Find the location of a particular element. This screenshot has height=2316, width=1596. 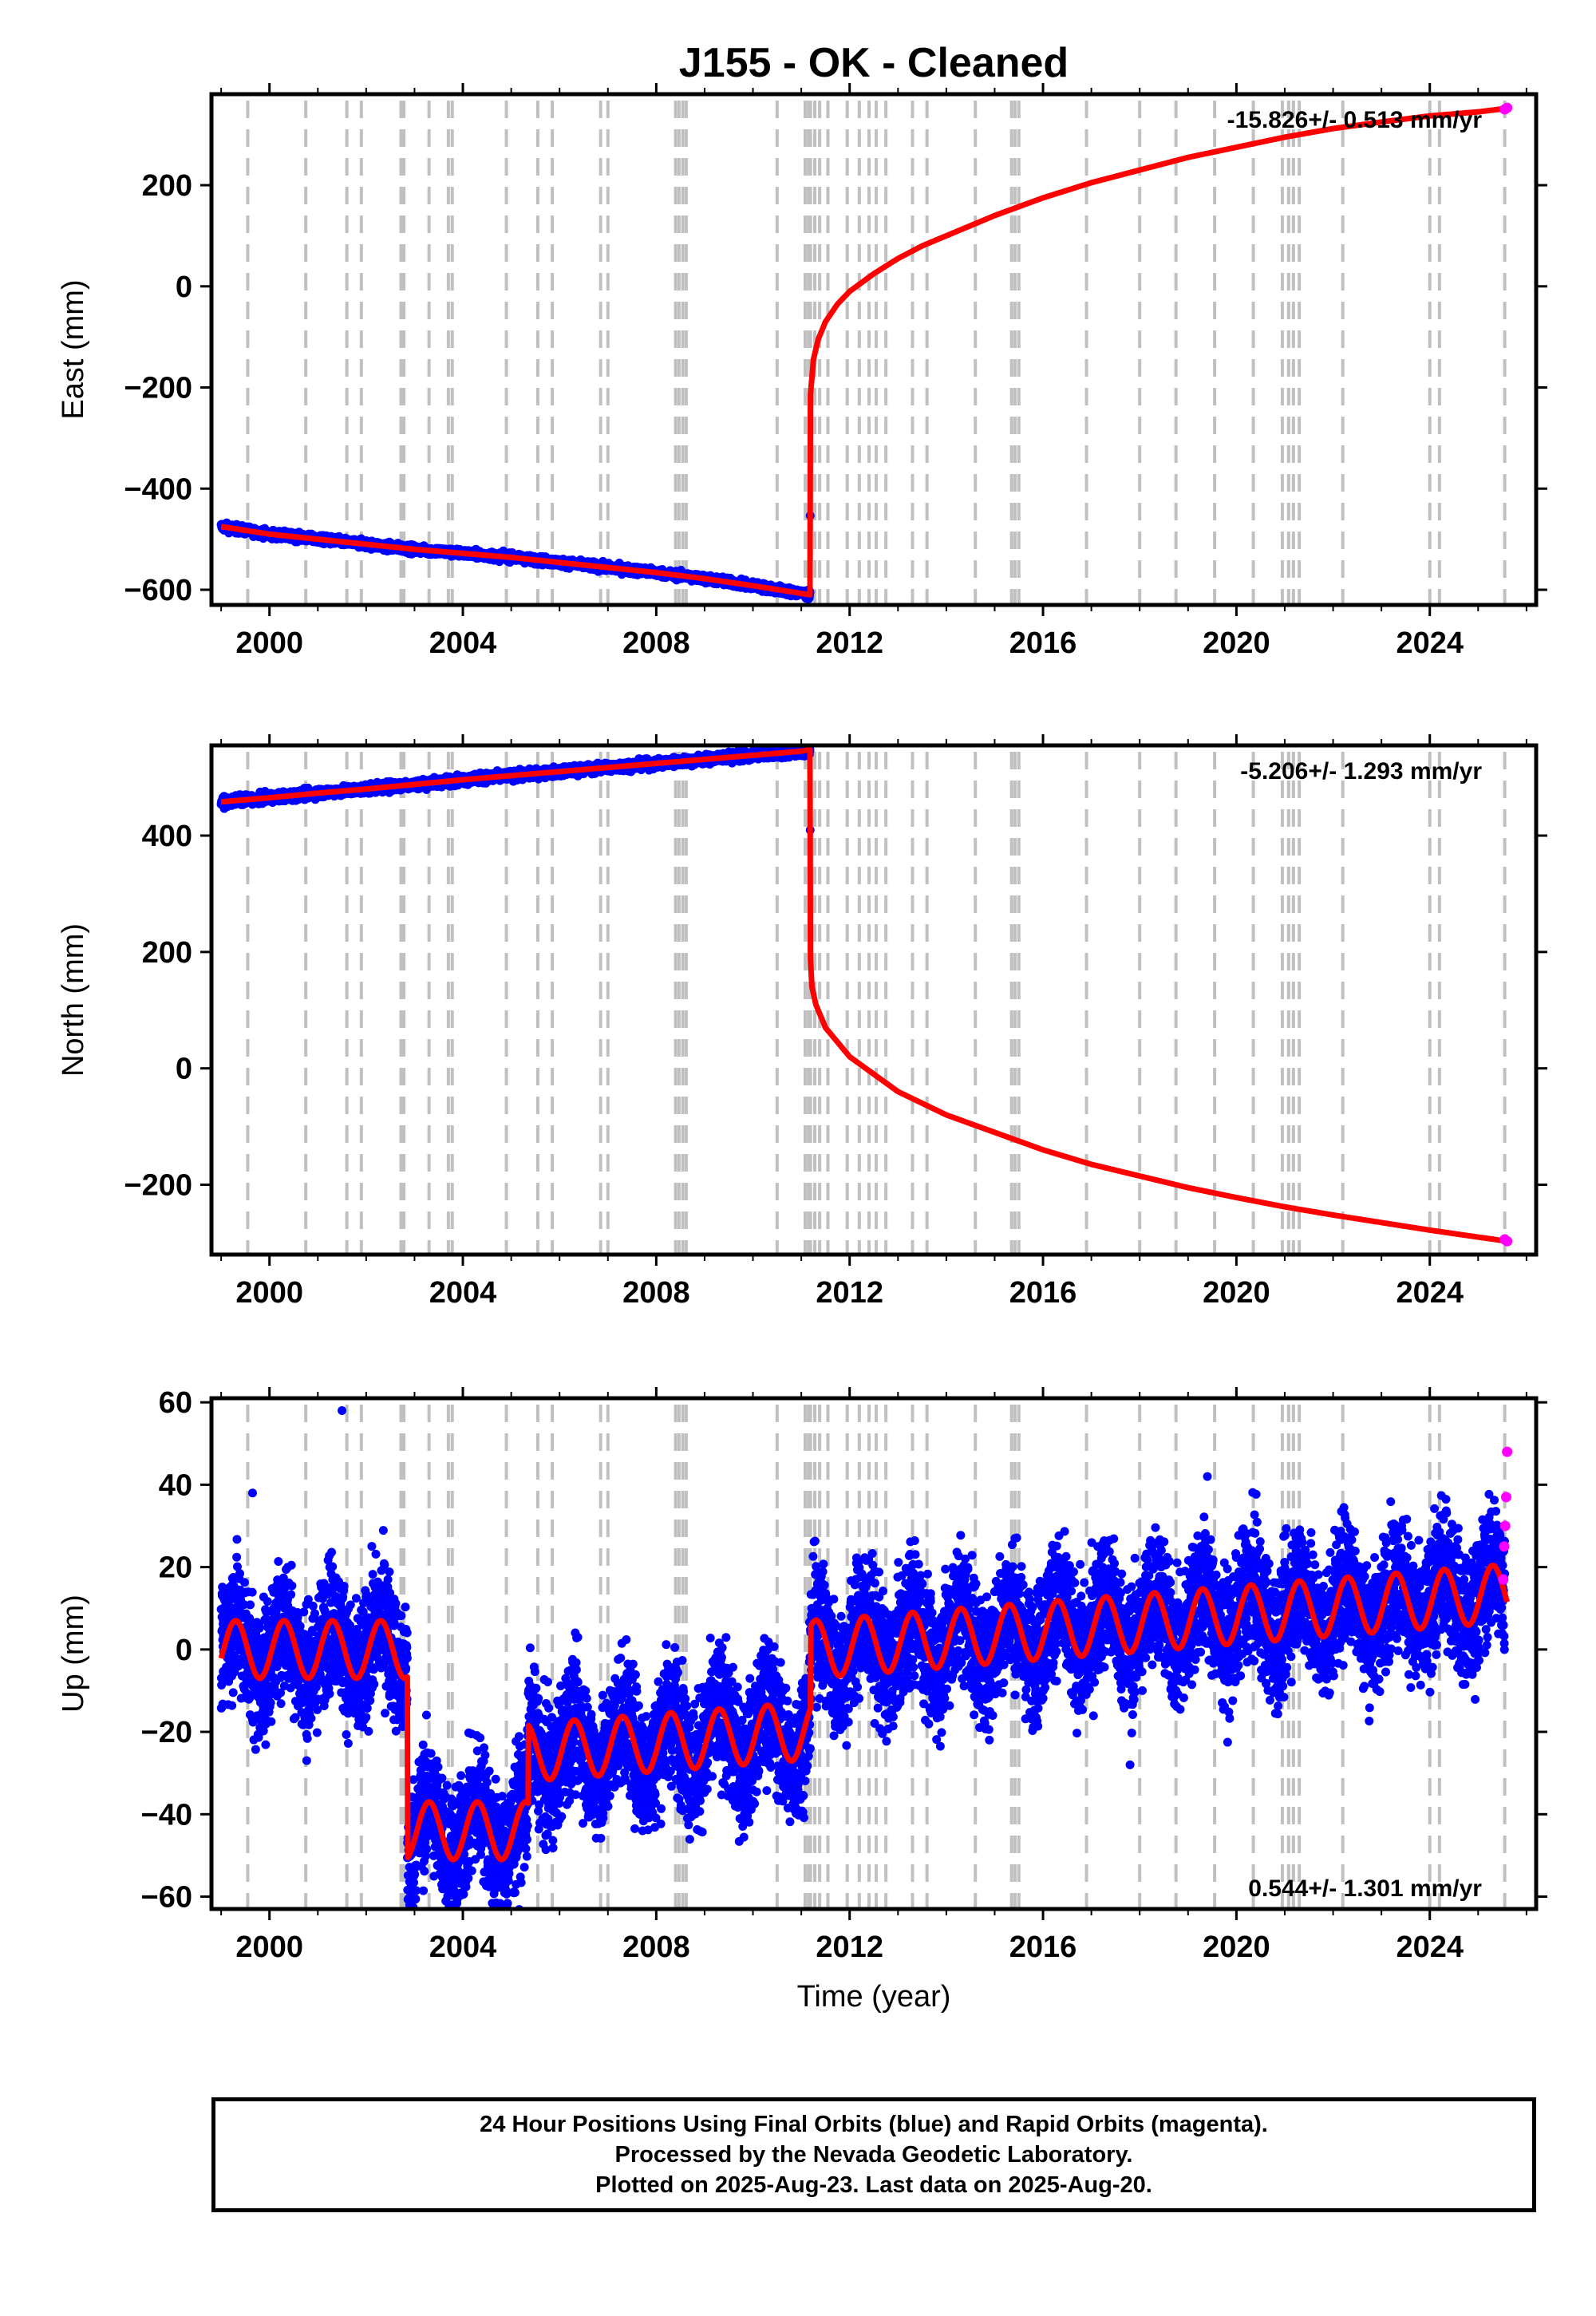

y-tick-label: −200 is located at coordinates (158, 388).